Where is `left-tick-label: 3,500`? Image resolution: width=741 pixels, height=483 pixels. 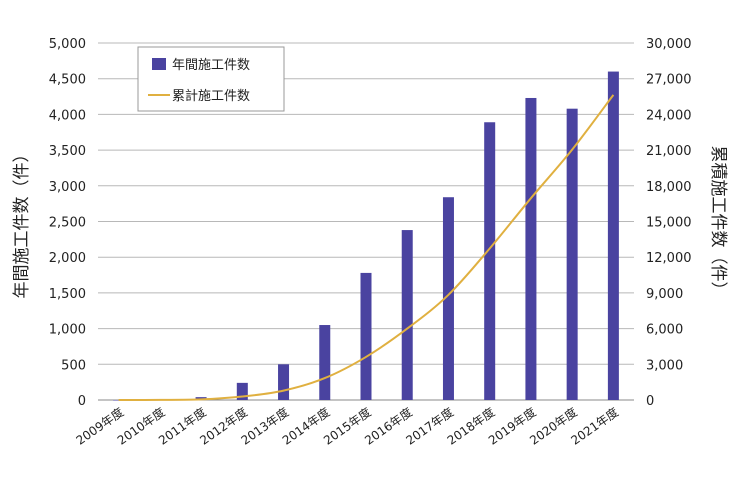
left-tick-label: 3,500 is located at coordinates (67, 151).